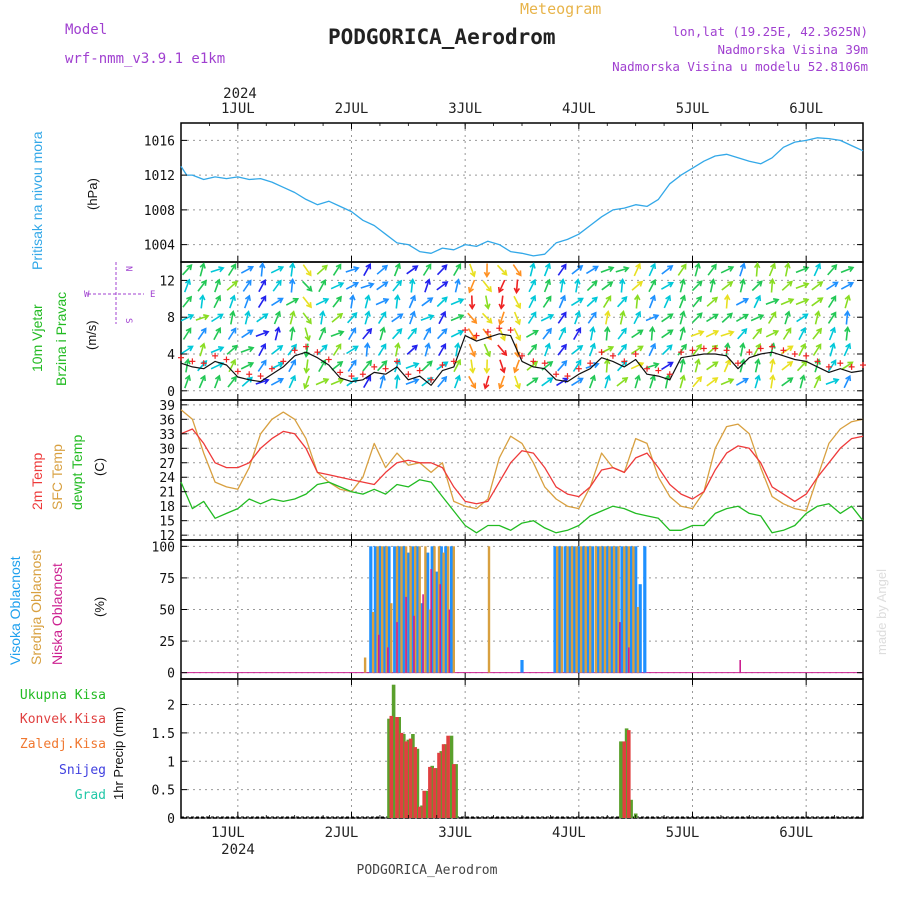  Describe the element at coordinates (770, 31) in the screenshot. I see `coords-label: lon,lat (19.25E, 42.3625N)` at that location.